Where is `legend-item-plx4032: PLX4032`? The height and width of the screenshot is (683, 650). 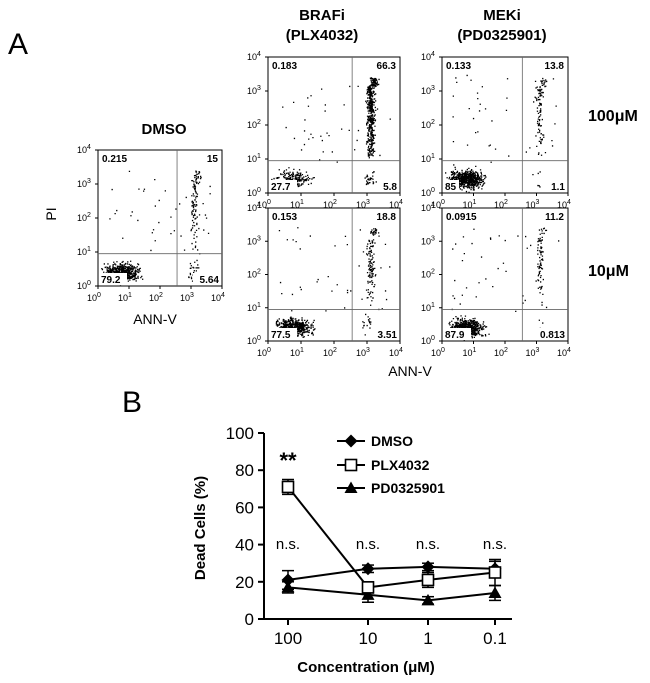
legend-item-plx4032: PLX4032 is located at coordinates (383, 465).